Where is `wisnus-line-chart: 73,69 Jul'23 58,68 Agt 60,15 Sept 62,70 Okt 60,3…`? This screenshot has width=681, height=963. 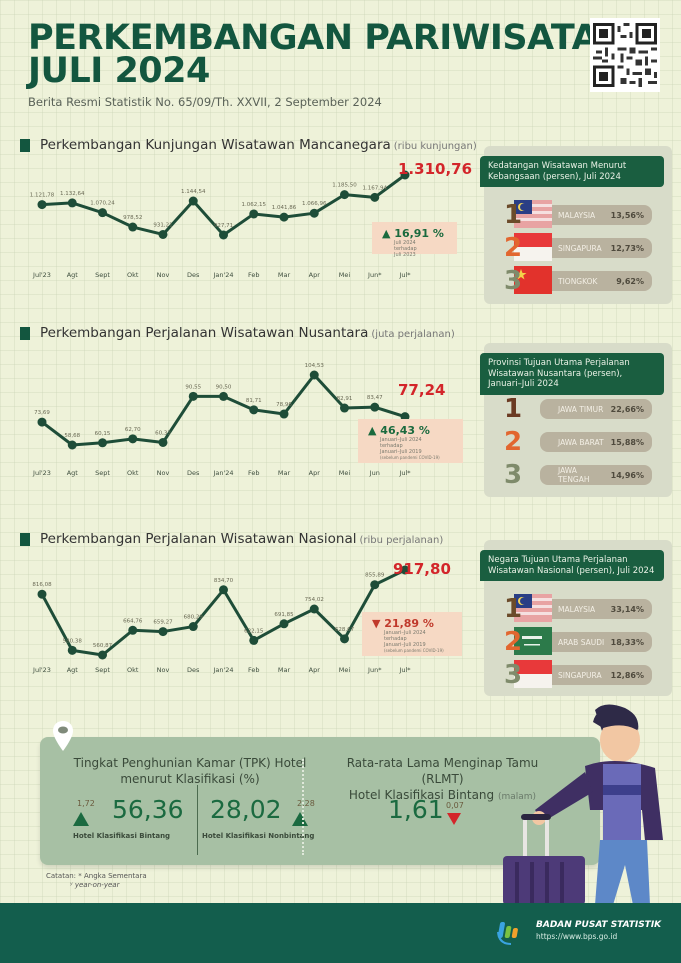 wisnus-line-chart: 73,69 Jul'23 58,68 Agt 60,15 Sept 62,70 Okt 60,3… is located at coordinates (221, 420).